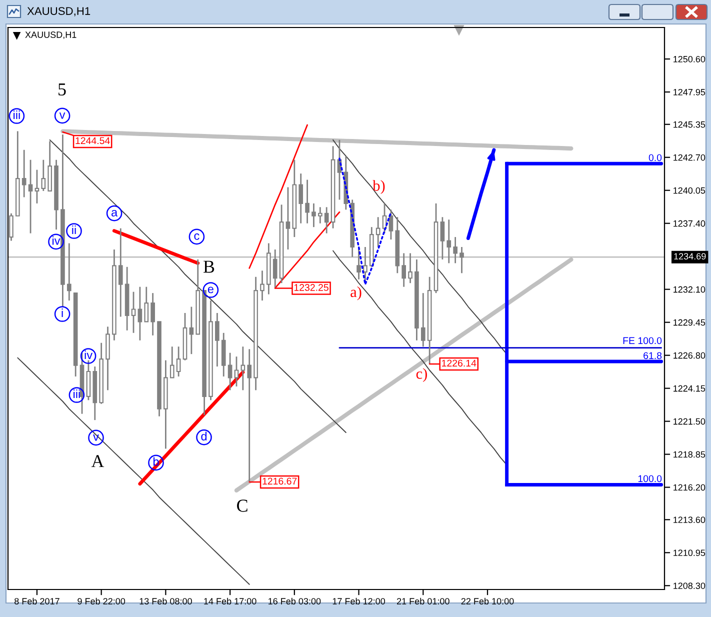 This screenshot has height=617, width=711. Describe the element at coordinates (242, 506) in the screenshot. I see `annotation: C` at that location.